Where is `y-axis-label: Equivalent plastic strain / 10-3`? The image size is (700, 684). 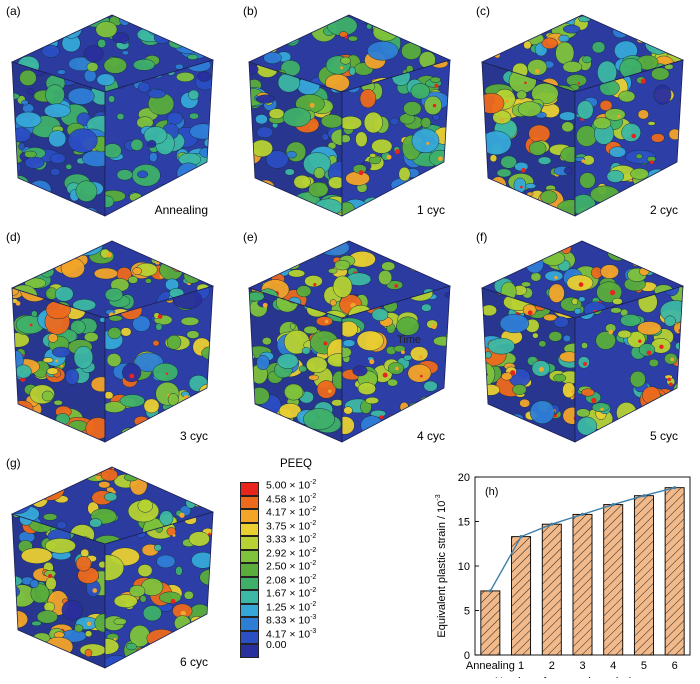 y-axis-label: Equivalent plastic strain / 10-3 is located at coordinates (441, 565).